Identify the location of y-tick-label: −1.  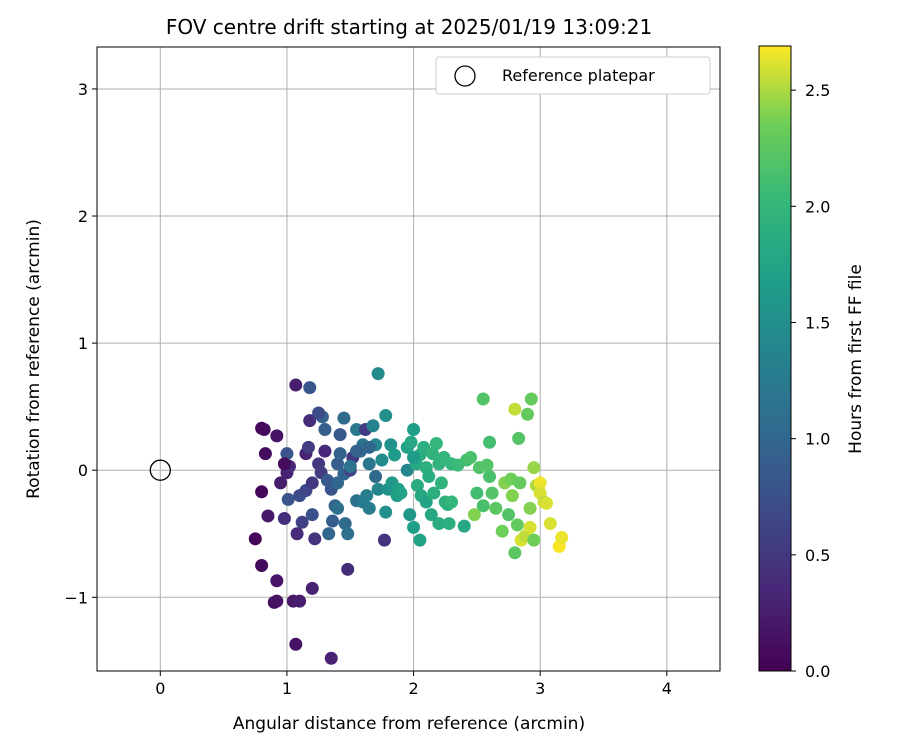
(76, 597).